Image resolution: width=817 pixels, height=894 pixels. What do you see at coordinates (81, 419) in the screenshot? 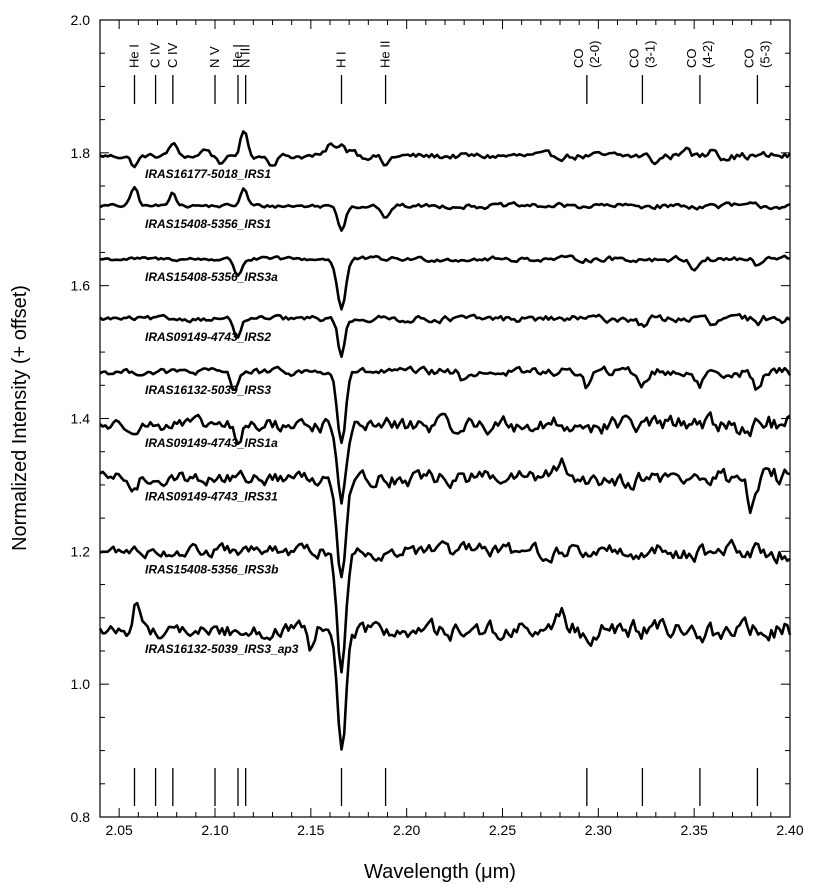
I see `y-tick-label: 1.4` at bounding box center [81, 419].